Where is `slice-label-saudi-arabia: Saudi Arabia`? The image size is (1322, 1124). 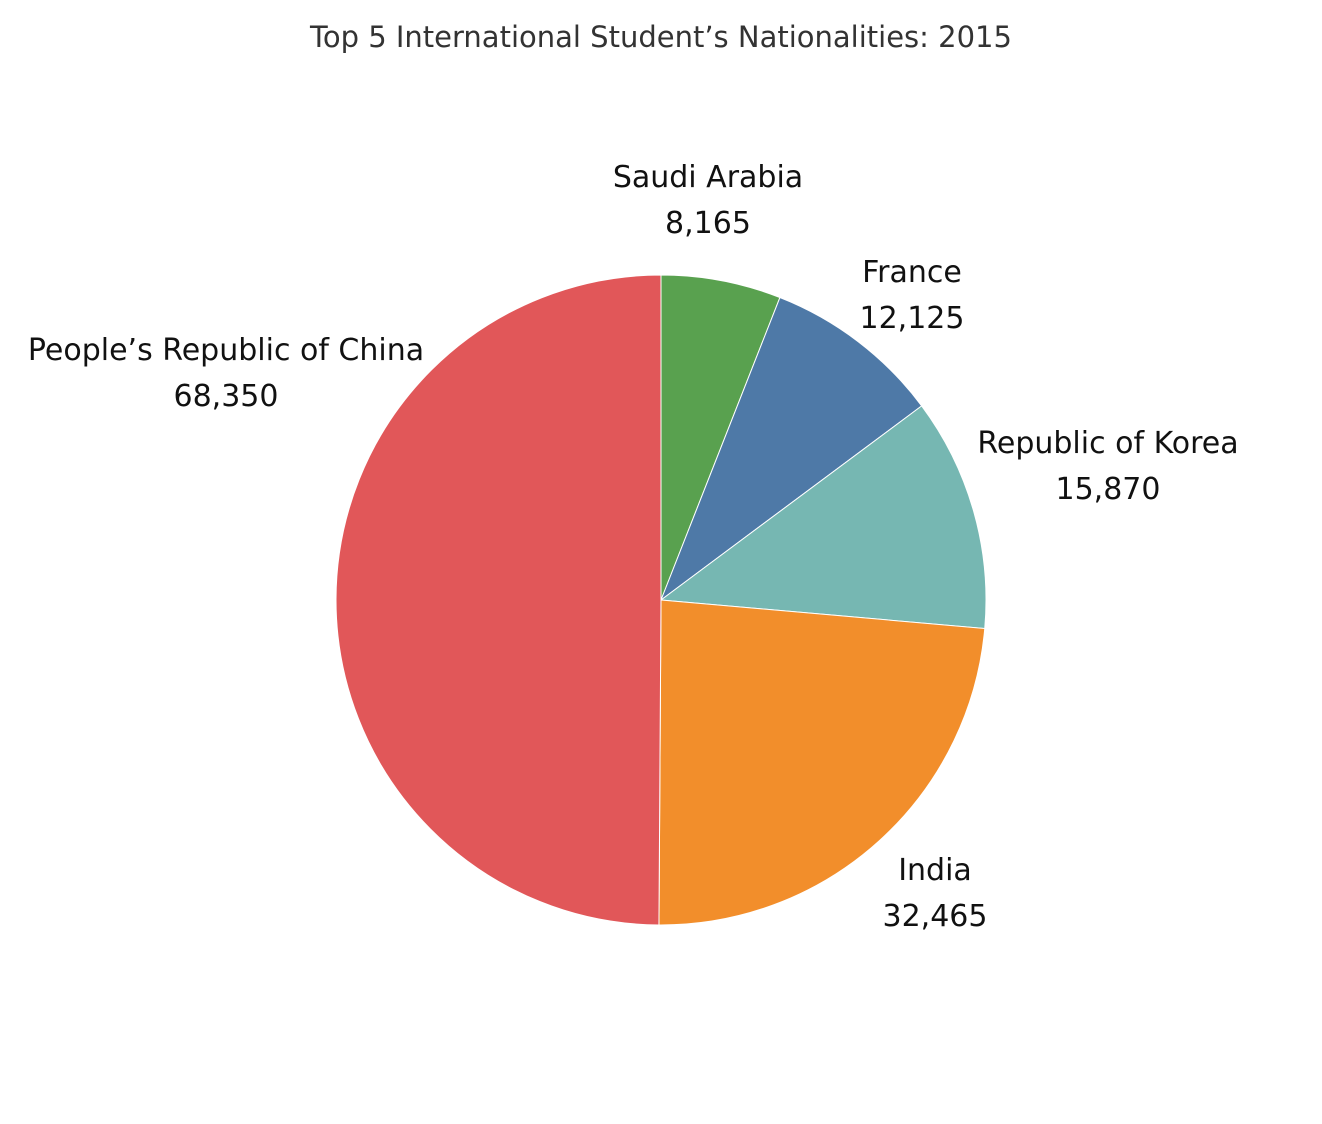
slice-label-saudi-arabia: Saudi Arabia is located at coordinates (708, 177).